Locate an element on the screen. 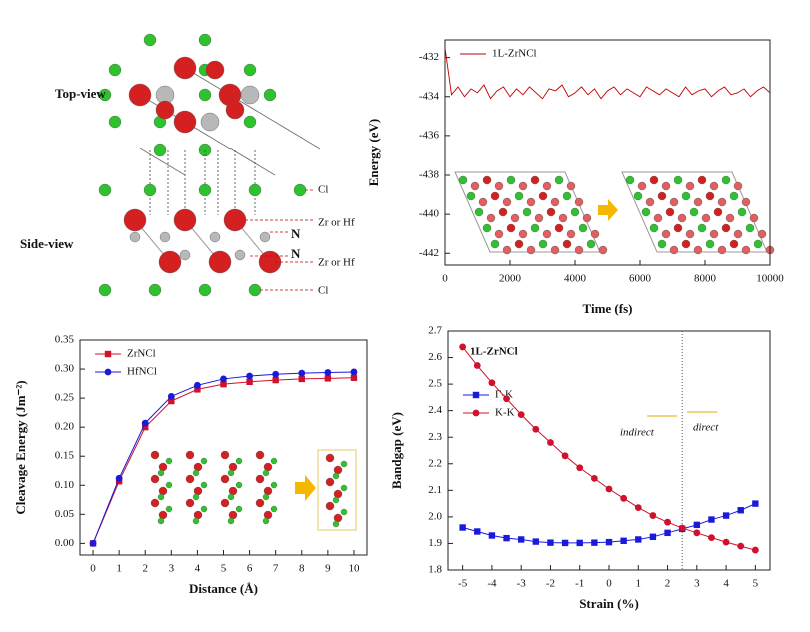 The width and height of the screenshot is (810, 632). structure-label: Cl is located at coordinates (323, 291).